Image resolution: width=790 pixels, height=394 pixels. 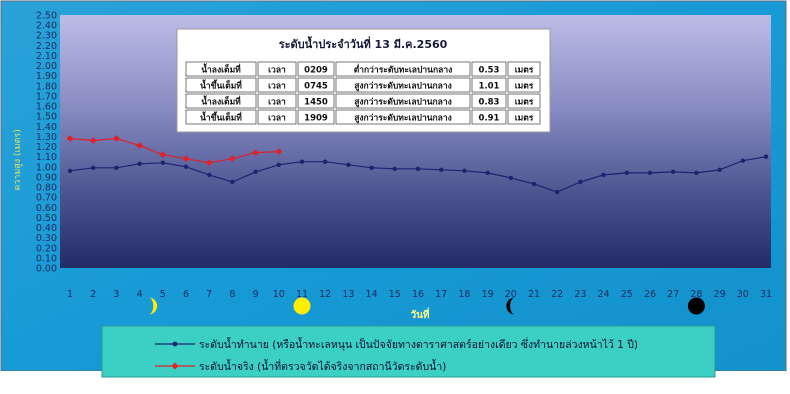 What do you see at coordinates (256, 294) in the screenshot?
I see `x-tick-label: 9` at bounding box center [256, 294].